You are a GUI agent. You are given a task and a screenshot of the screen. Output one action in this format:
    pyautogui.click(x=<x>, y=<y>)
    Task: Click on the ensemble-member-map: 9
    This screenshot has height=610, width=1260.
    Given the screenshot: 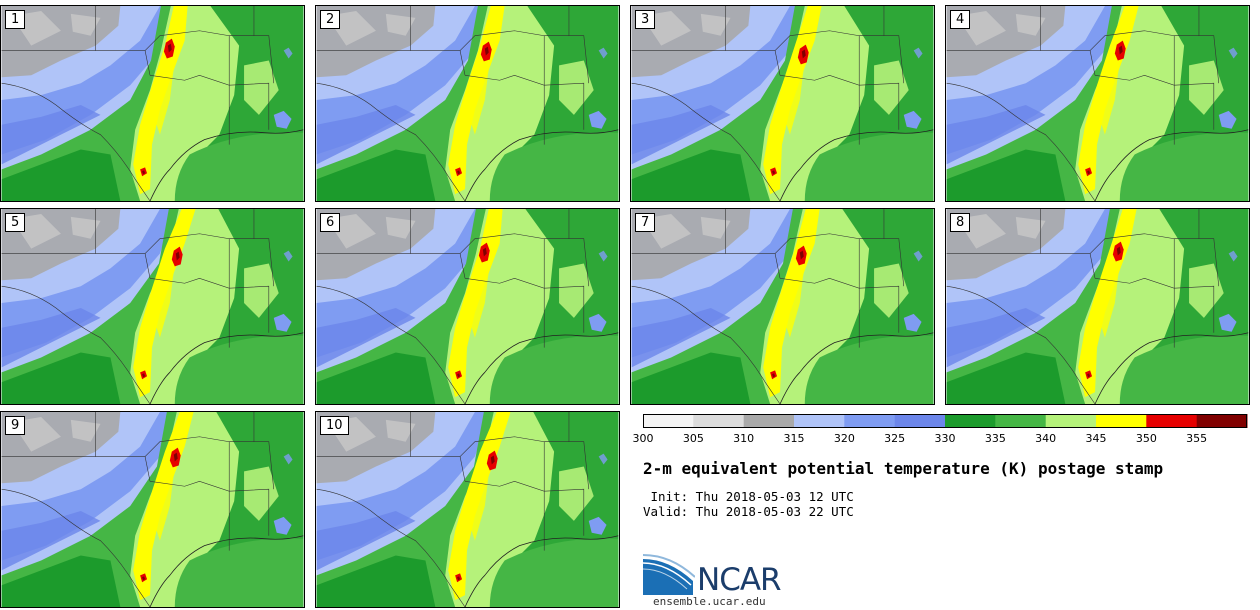 What is the action you would take?
    pyautogui.click(x=152, y=509)
    